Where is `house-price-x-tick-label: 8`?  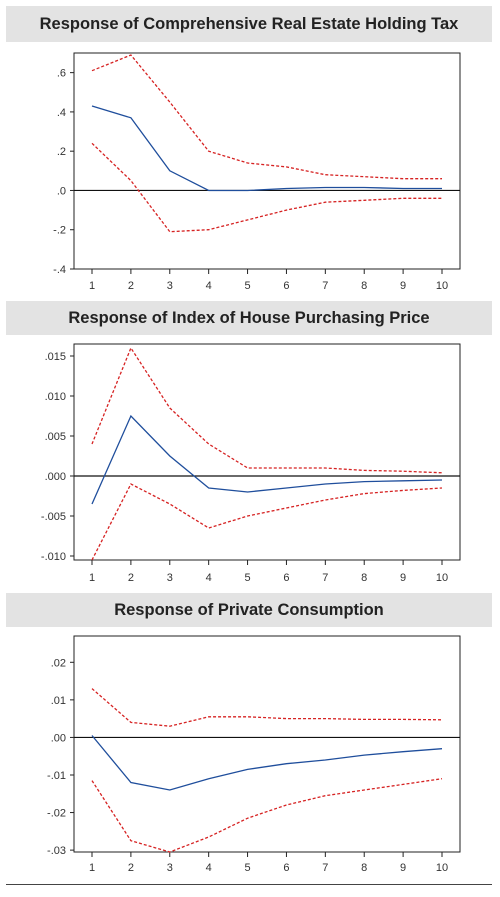
house-price-x-tick-label: 8 is located at coordinates (364, 578).